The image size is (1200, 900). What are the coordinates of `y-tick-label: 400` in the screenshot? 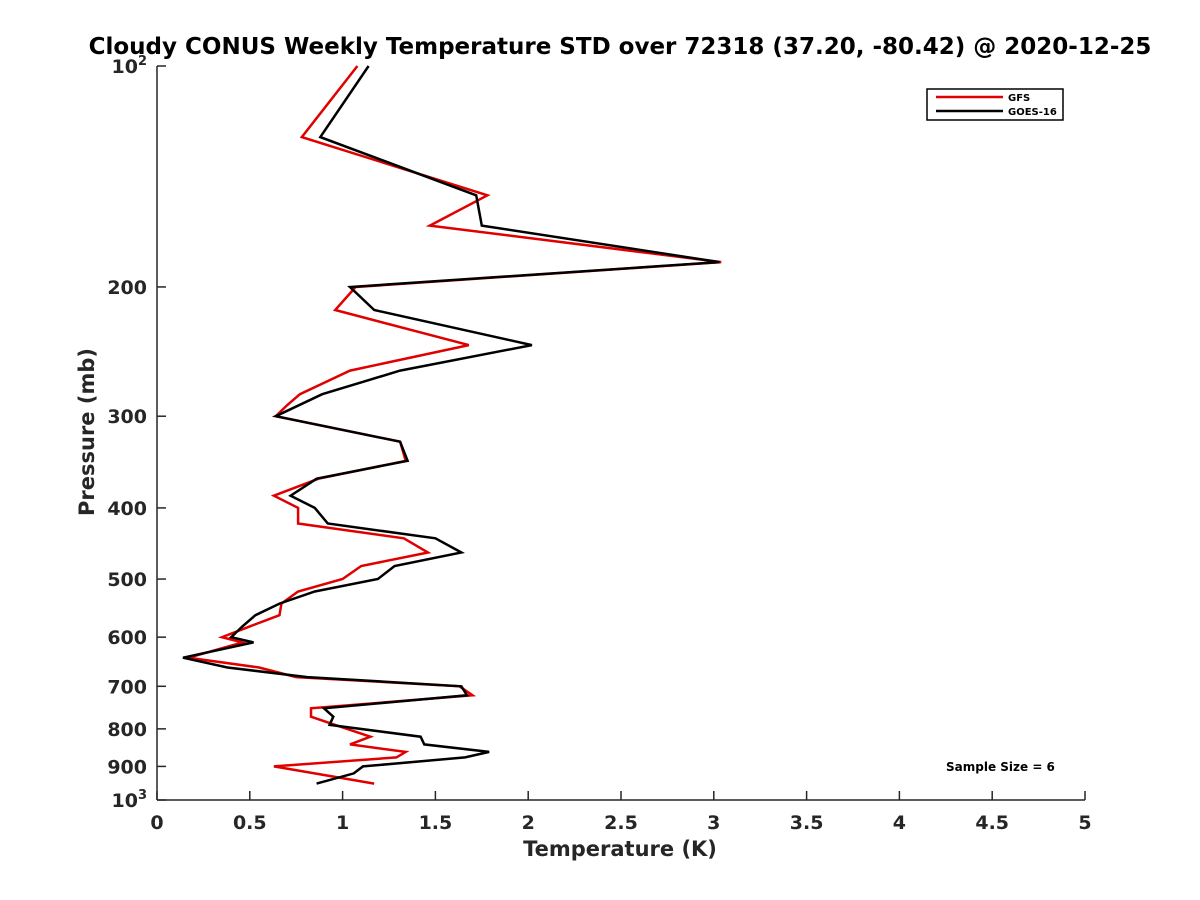 It's located at (127, 509).